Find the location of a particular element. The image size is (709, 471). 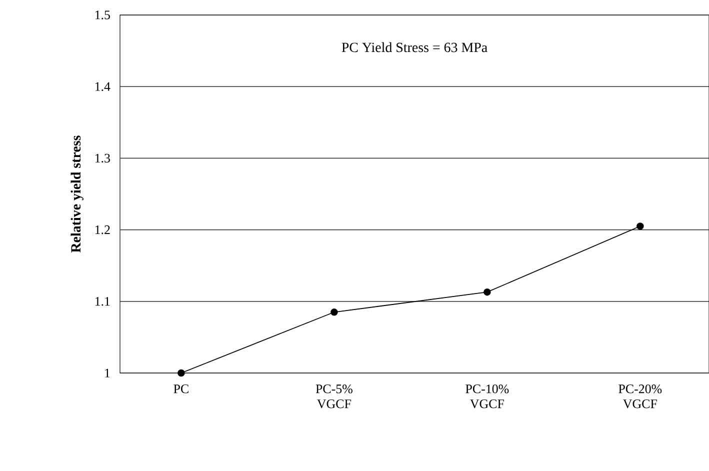

x-tick-label: PC is located at coordinates (181, 389).